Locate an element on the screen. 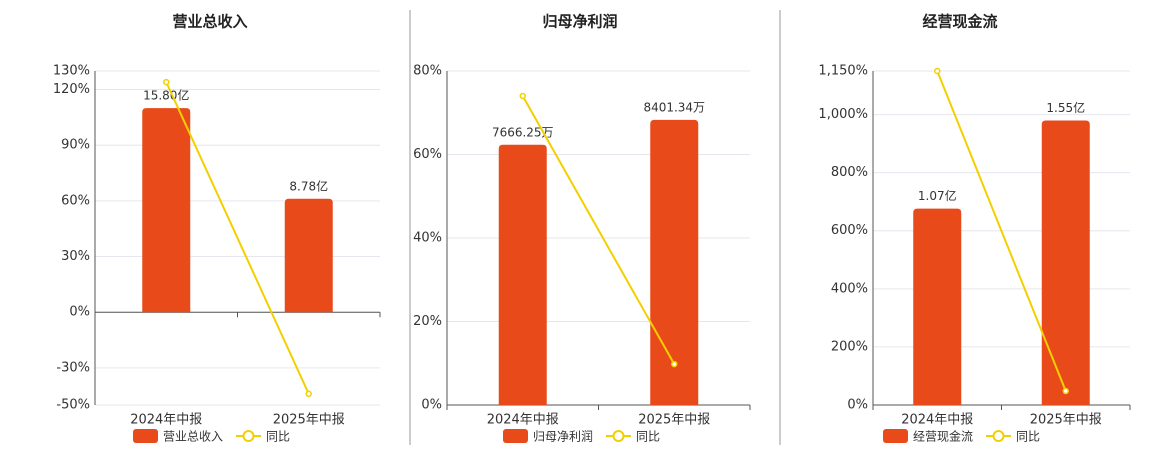  data-label: 1.07亿 is located at coordinates (937, 195).